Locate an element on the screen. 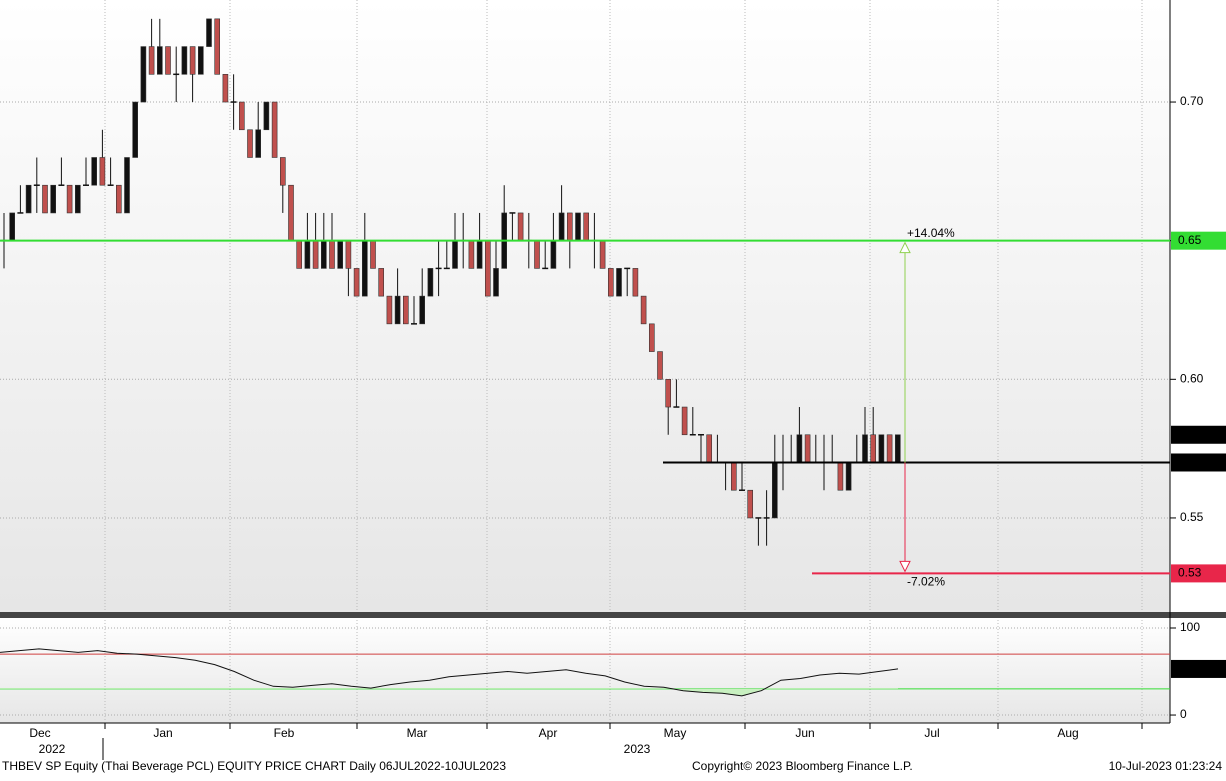  year-label: 2023 is located at coordinates (637, 749).